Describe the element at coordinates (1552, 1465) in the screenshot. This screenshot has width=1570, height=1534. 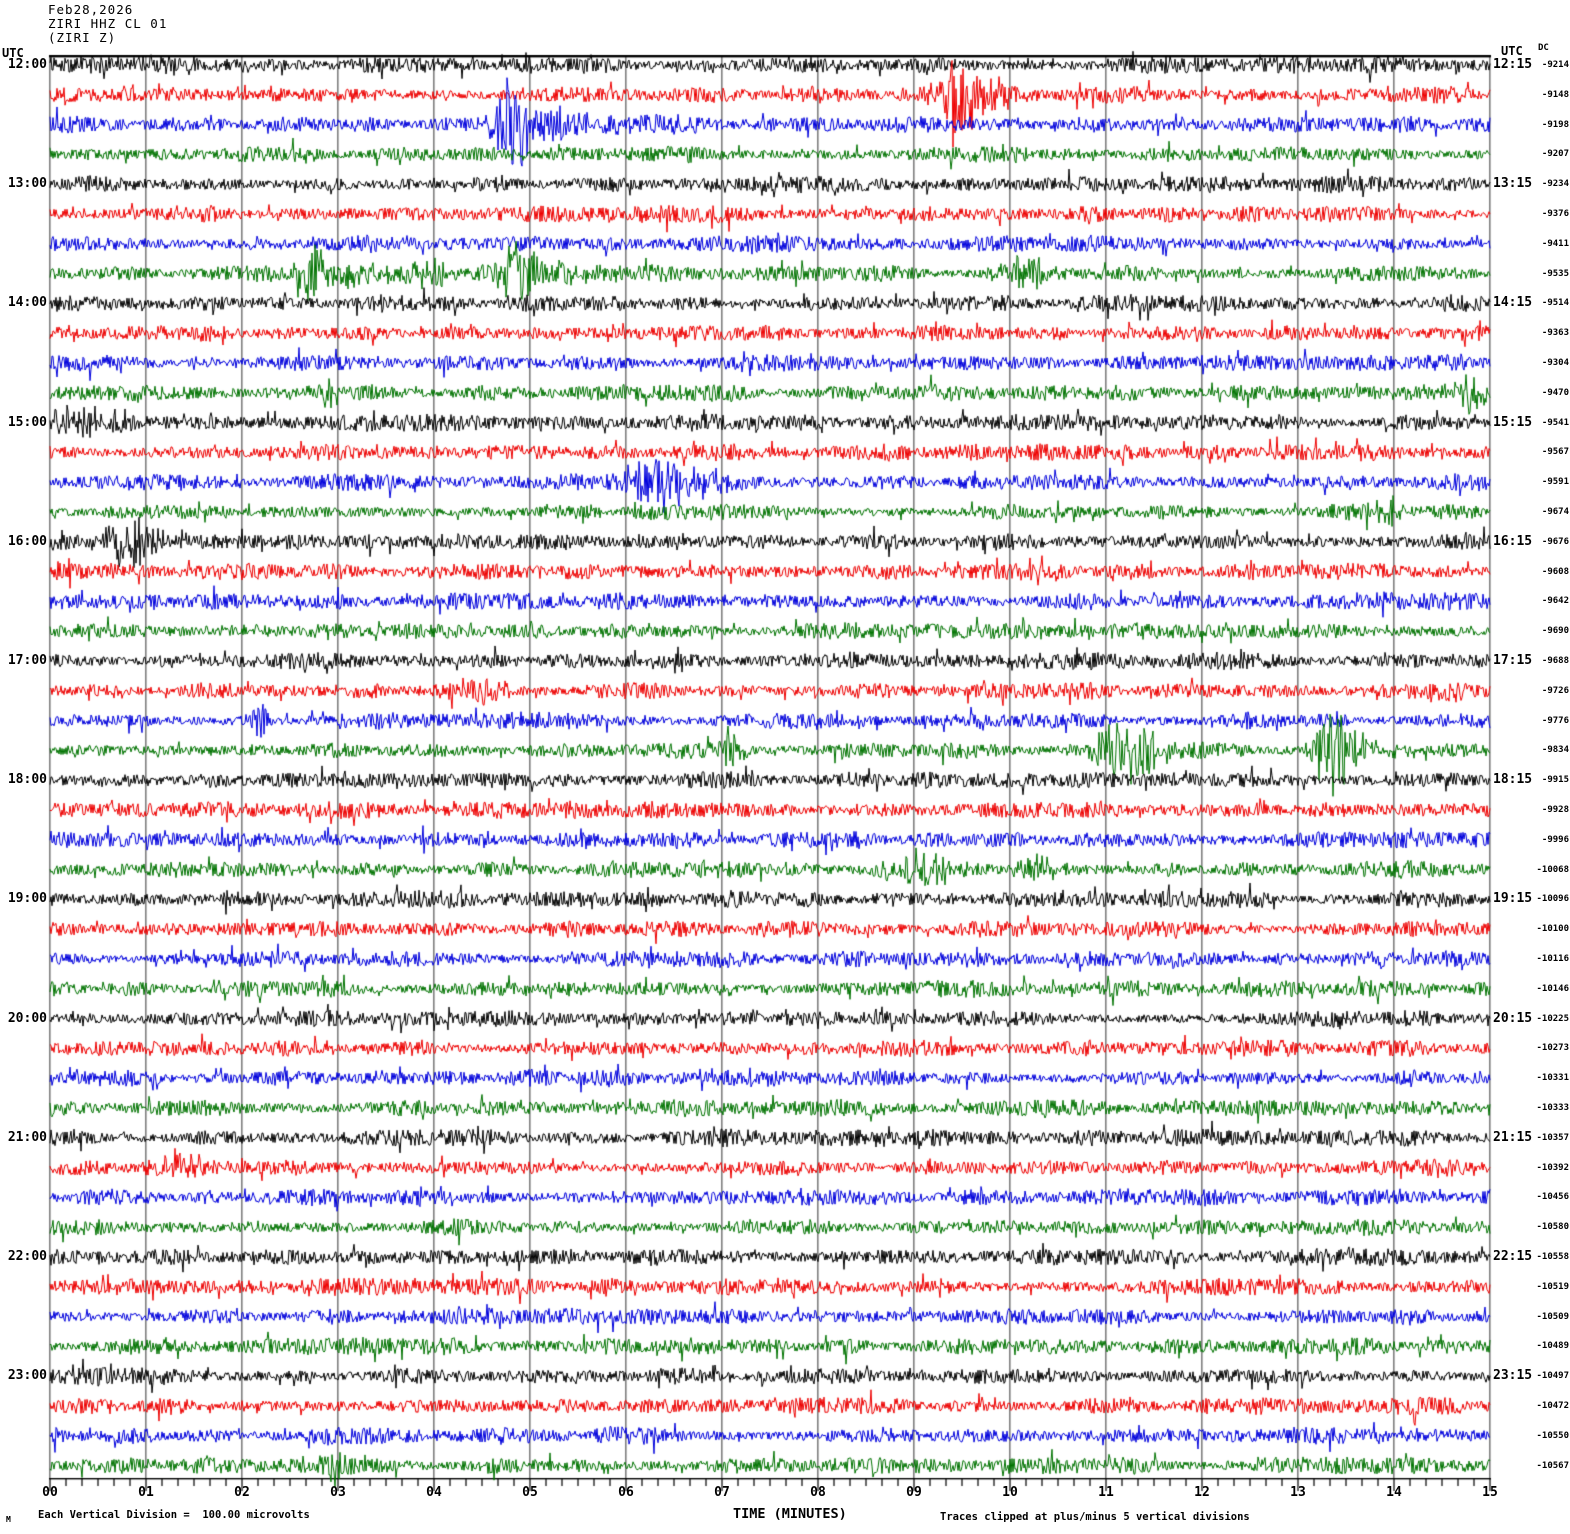
I see `dc-value: -10567` at that location.